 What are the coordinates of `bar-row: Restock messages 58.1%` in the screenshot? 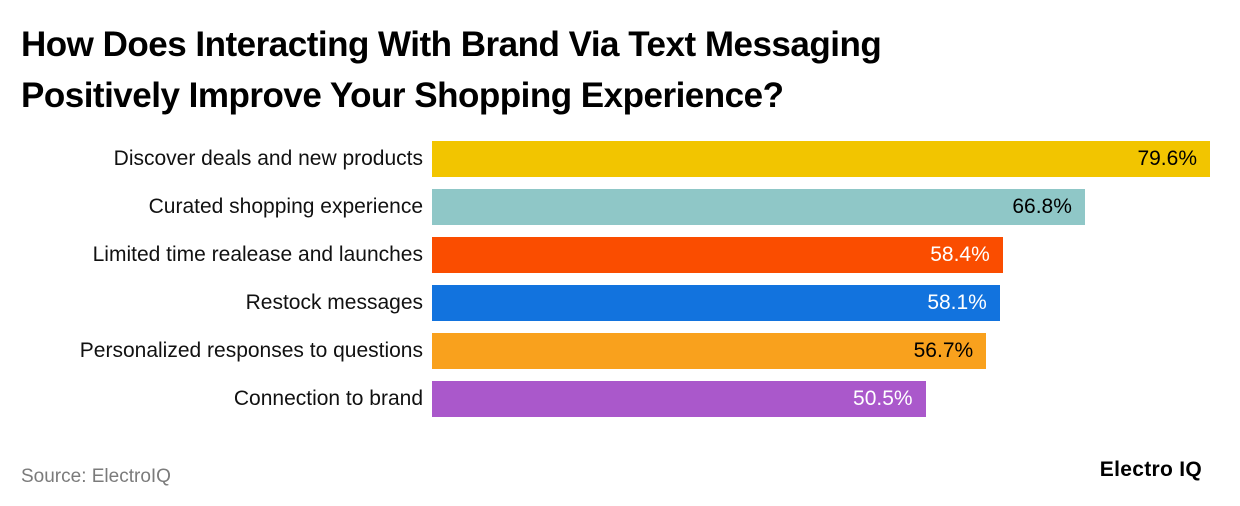 It's located at (605, 303).